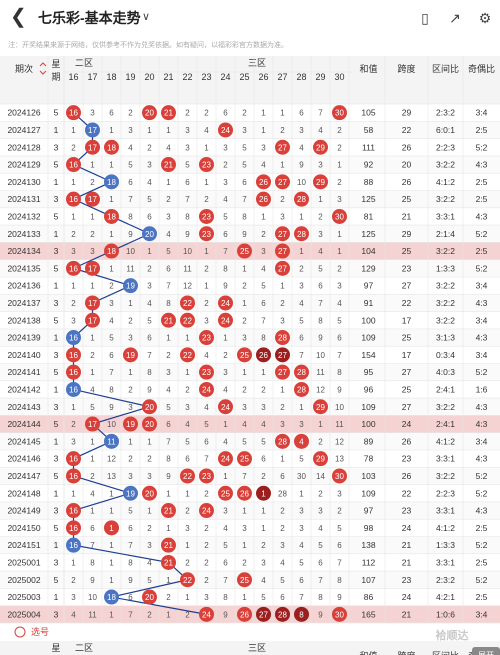 The width and height of the screenshot is (500, 655). I want to click on share-icon: ↗, so click(455, 18).